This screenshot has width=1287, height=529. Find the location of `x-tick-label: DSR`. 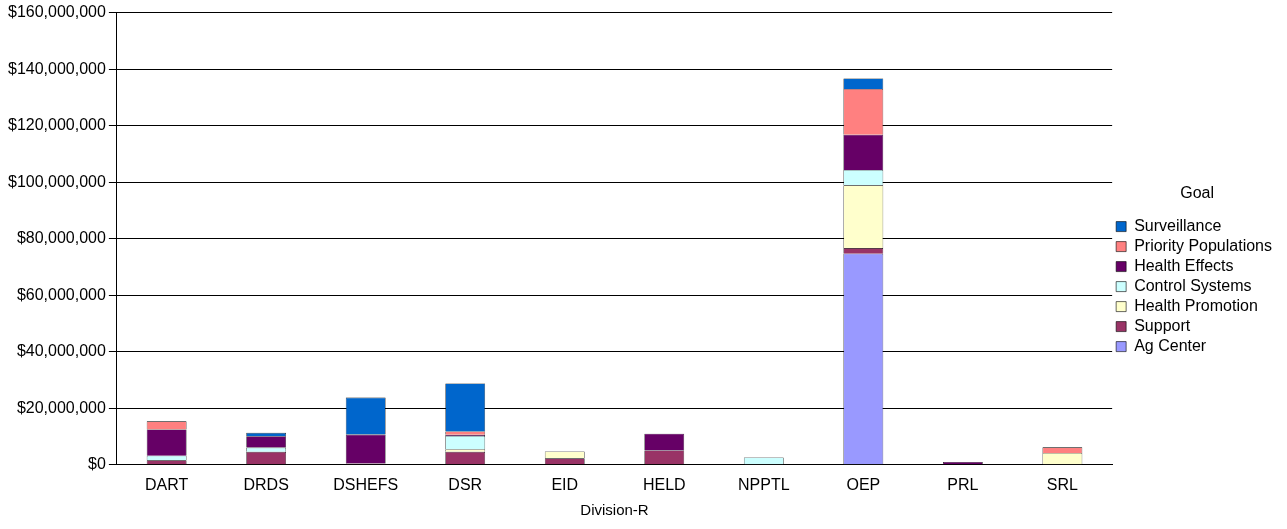

x-tick-label: DSR is located at coordinates (465, 484).